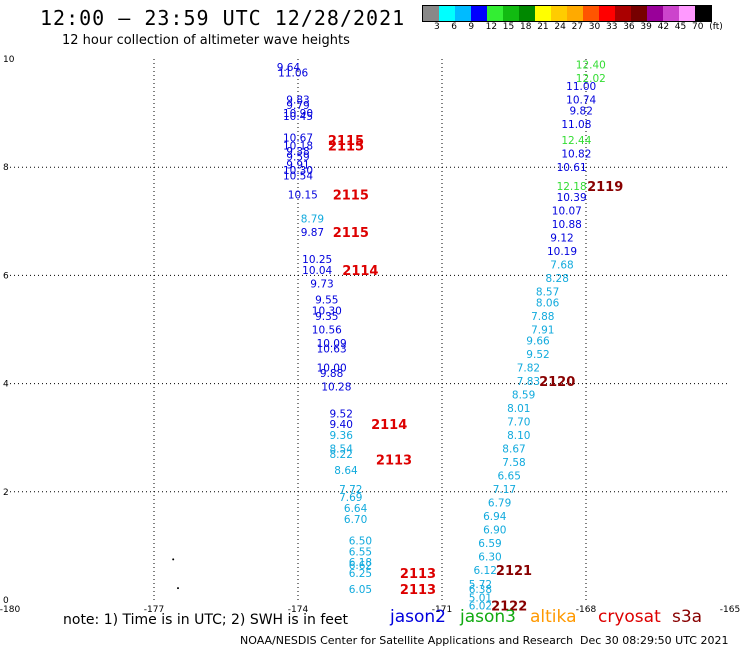 The width and height of the screenshot is (740, 650). What do you see at coordinates (528, 368) in the screenshot?
I see `wave-height-label: 7.82` at bounding box center [528, 368].